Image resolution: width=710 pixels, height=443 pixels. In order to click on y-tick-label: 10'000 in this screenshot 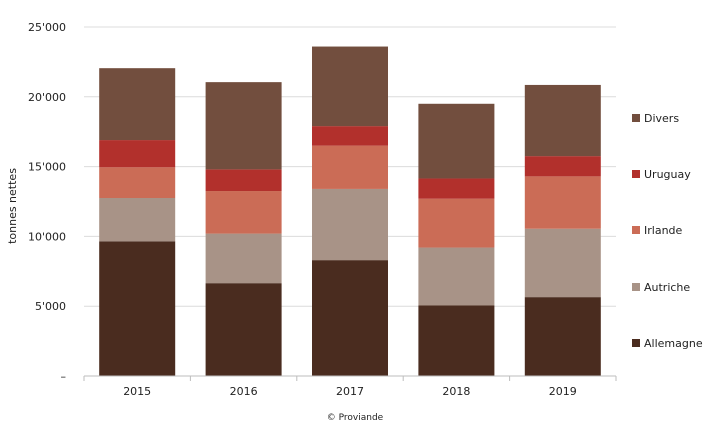, I will do `click(47, 236)`.